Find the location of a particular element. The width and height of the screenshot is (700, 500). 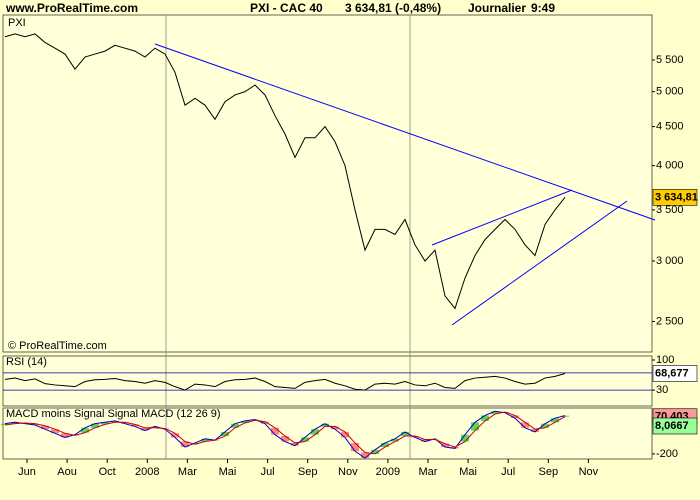

y-tick-label: 4 000 is located at coordinates (670, 166).